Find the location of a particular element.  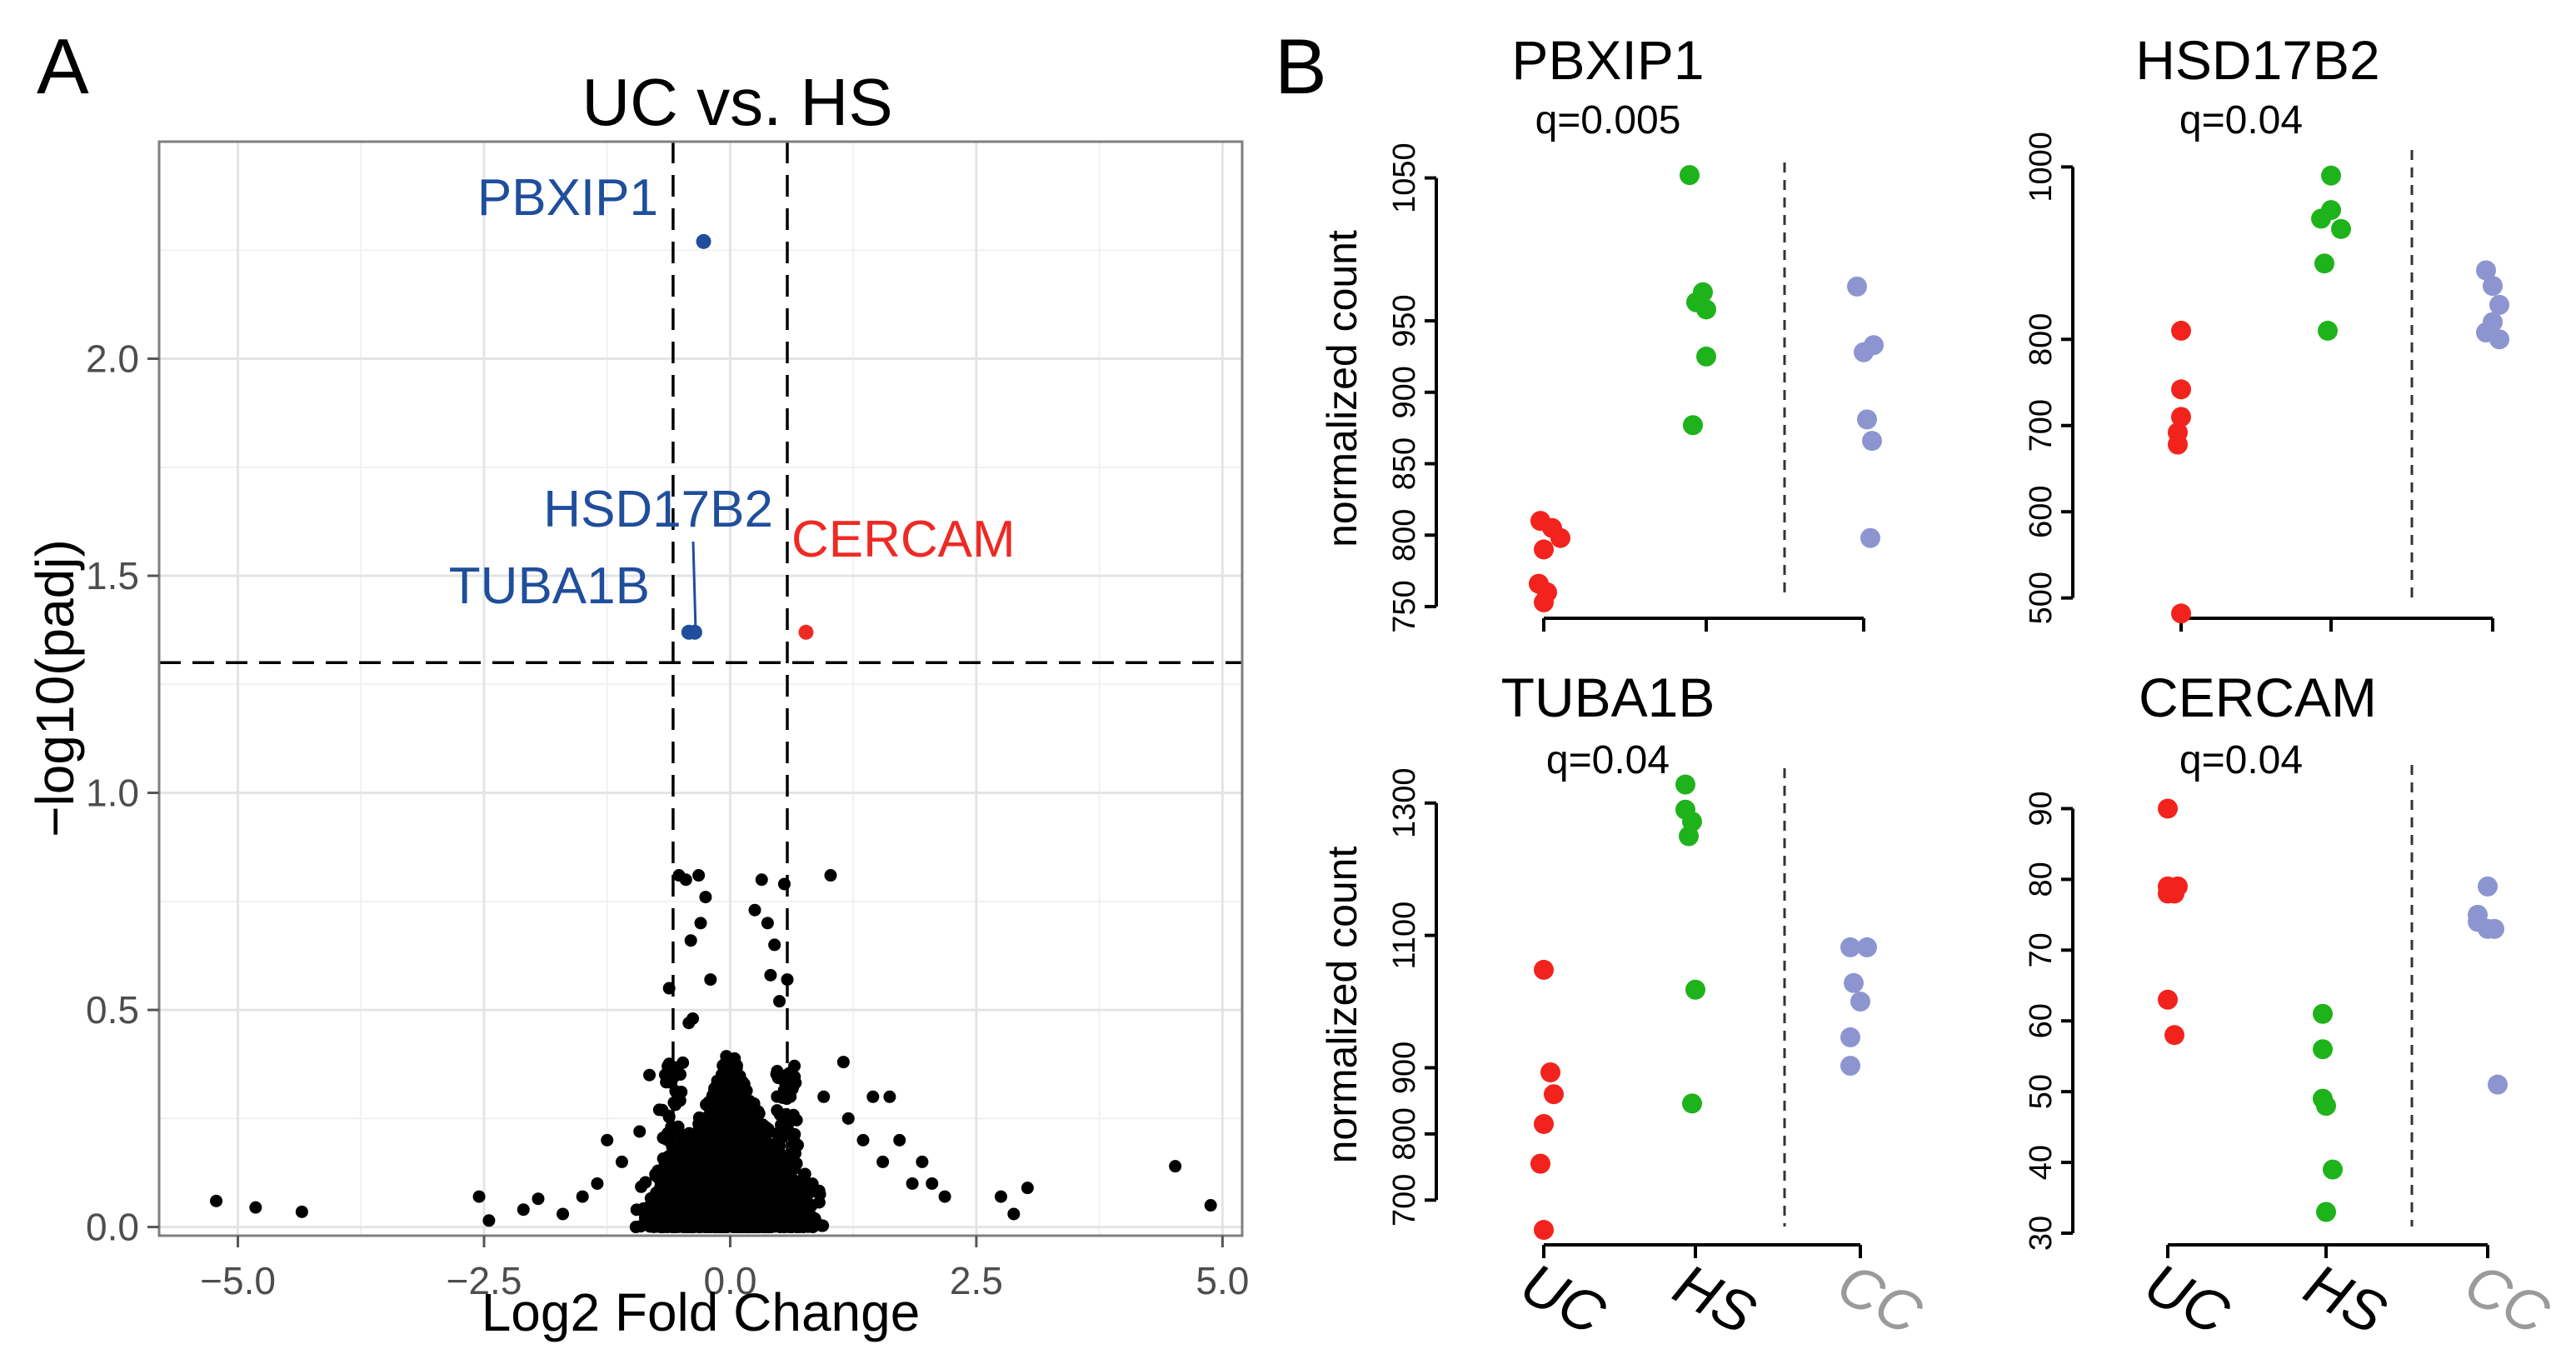

volcano-y-axis-label: −log10(padj) is located at coordinates (55, 688).